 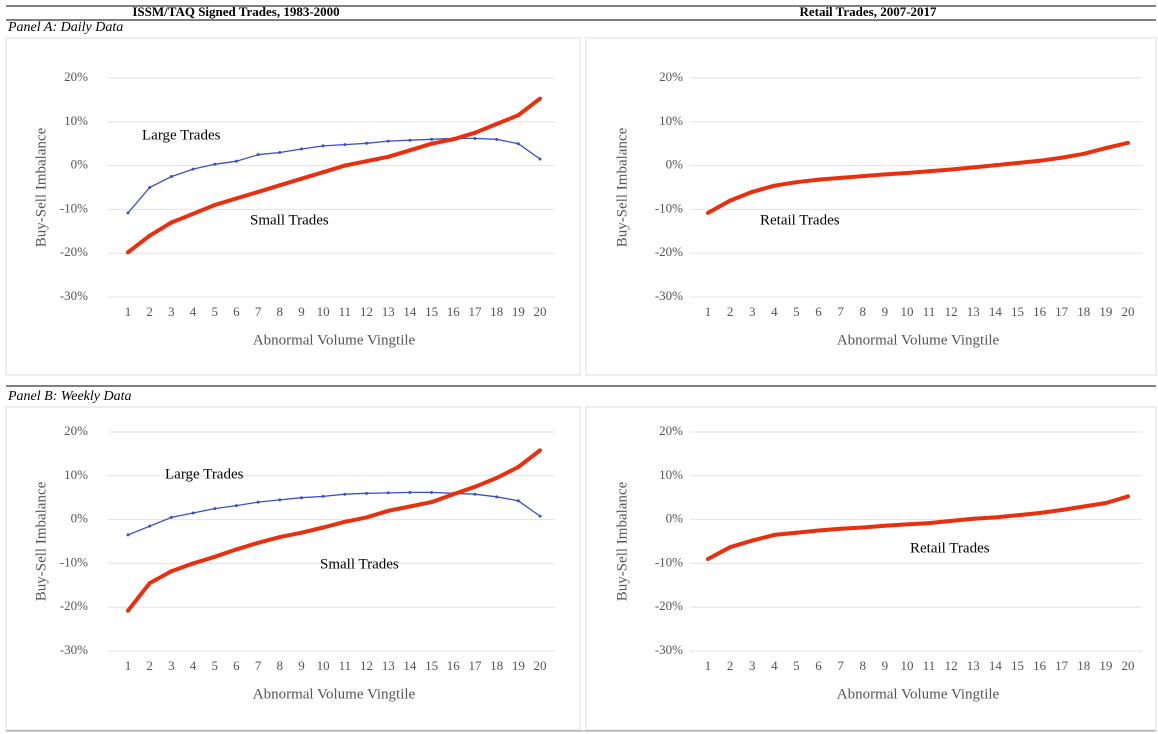 What do you see at coordinates (800, 220) in the screenshot?
I see `series-label: Retail Trades` at bounding box center [800, 220].